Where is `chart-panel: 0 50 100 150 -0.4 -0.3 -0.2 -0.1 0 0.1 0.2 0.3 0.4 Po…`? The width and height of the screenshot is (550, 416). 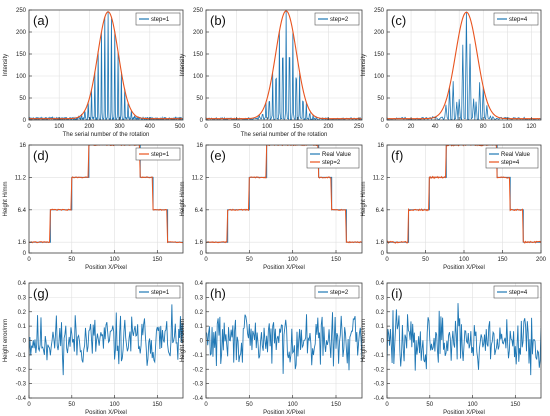
chart-panel: 0 50 100 150 -0.4 -0.3 -0.2 -0.1 0 0.1 0.2 0.3 0.4 Po… is located at coordinates (93, 348).